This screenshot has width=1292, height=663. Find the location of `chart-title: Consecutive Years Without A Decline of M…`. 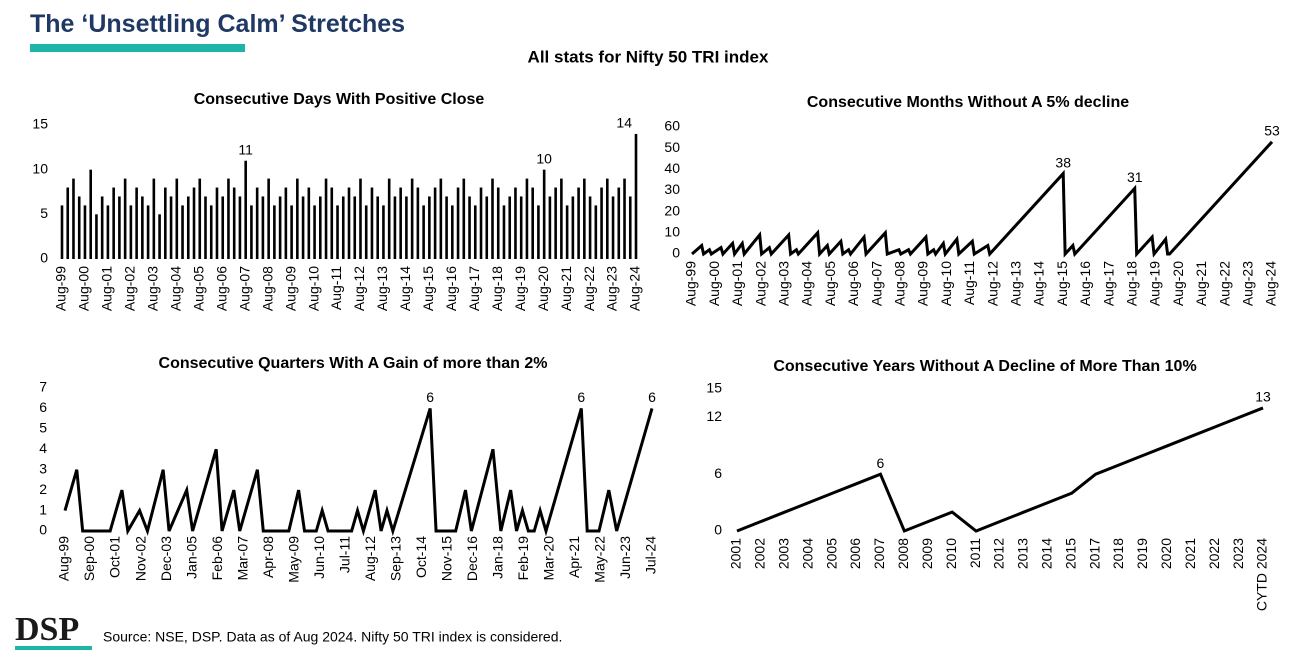

chart-title: Consecutive Years Without A Decline of M… is located at coordinates (984, 366).